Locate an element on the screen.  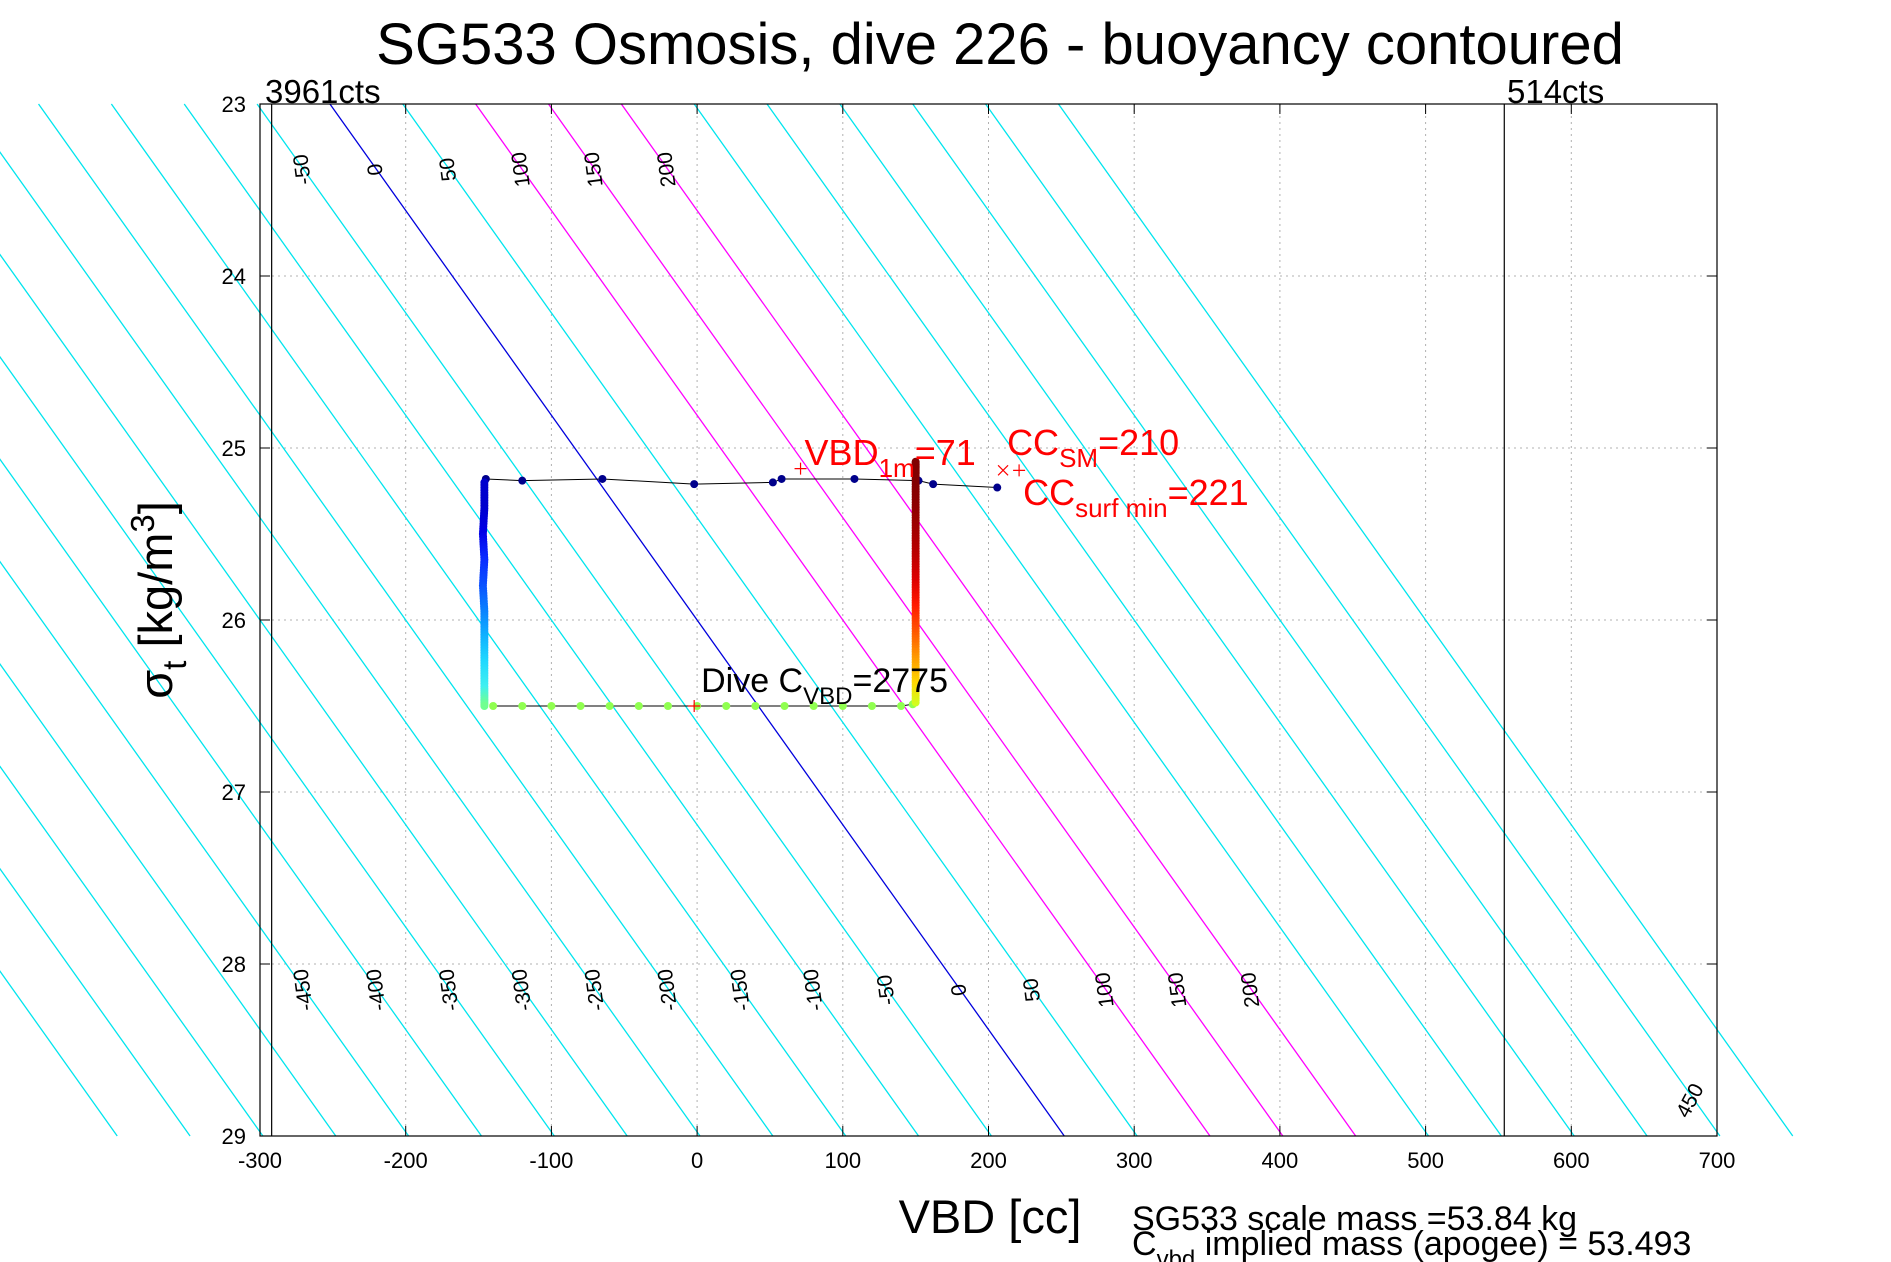
annotation-label-value: =2775 is located at coordinates (900, 681).